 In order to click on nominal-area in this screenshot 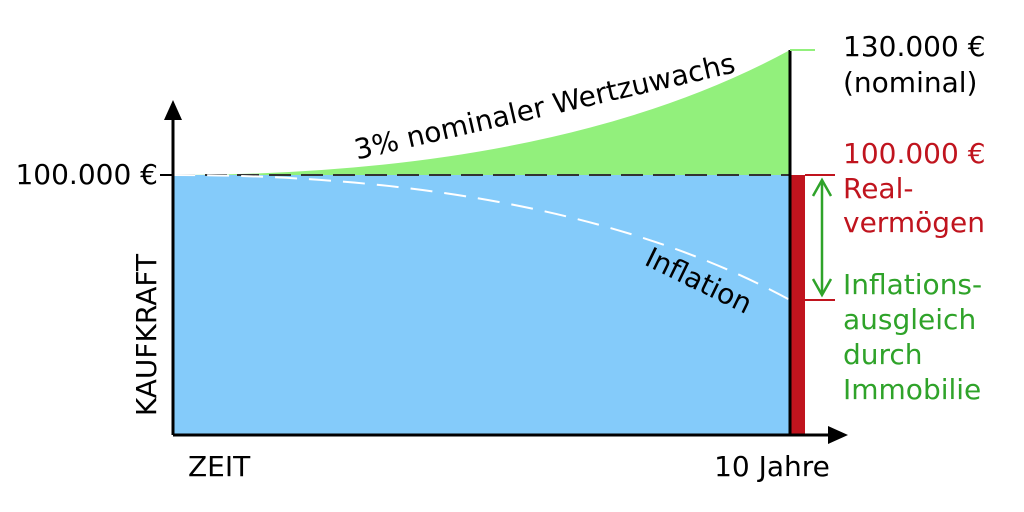, I will do `click(481, 112)`.